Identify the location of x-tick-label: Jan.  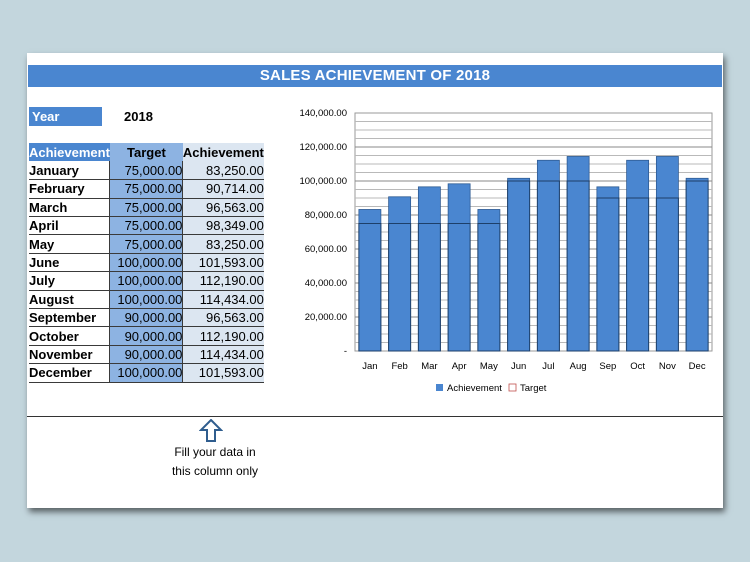
(369, 366).